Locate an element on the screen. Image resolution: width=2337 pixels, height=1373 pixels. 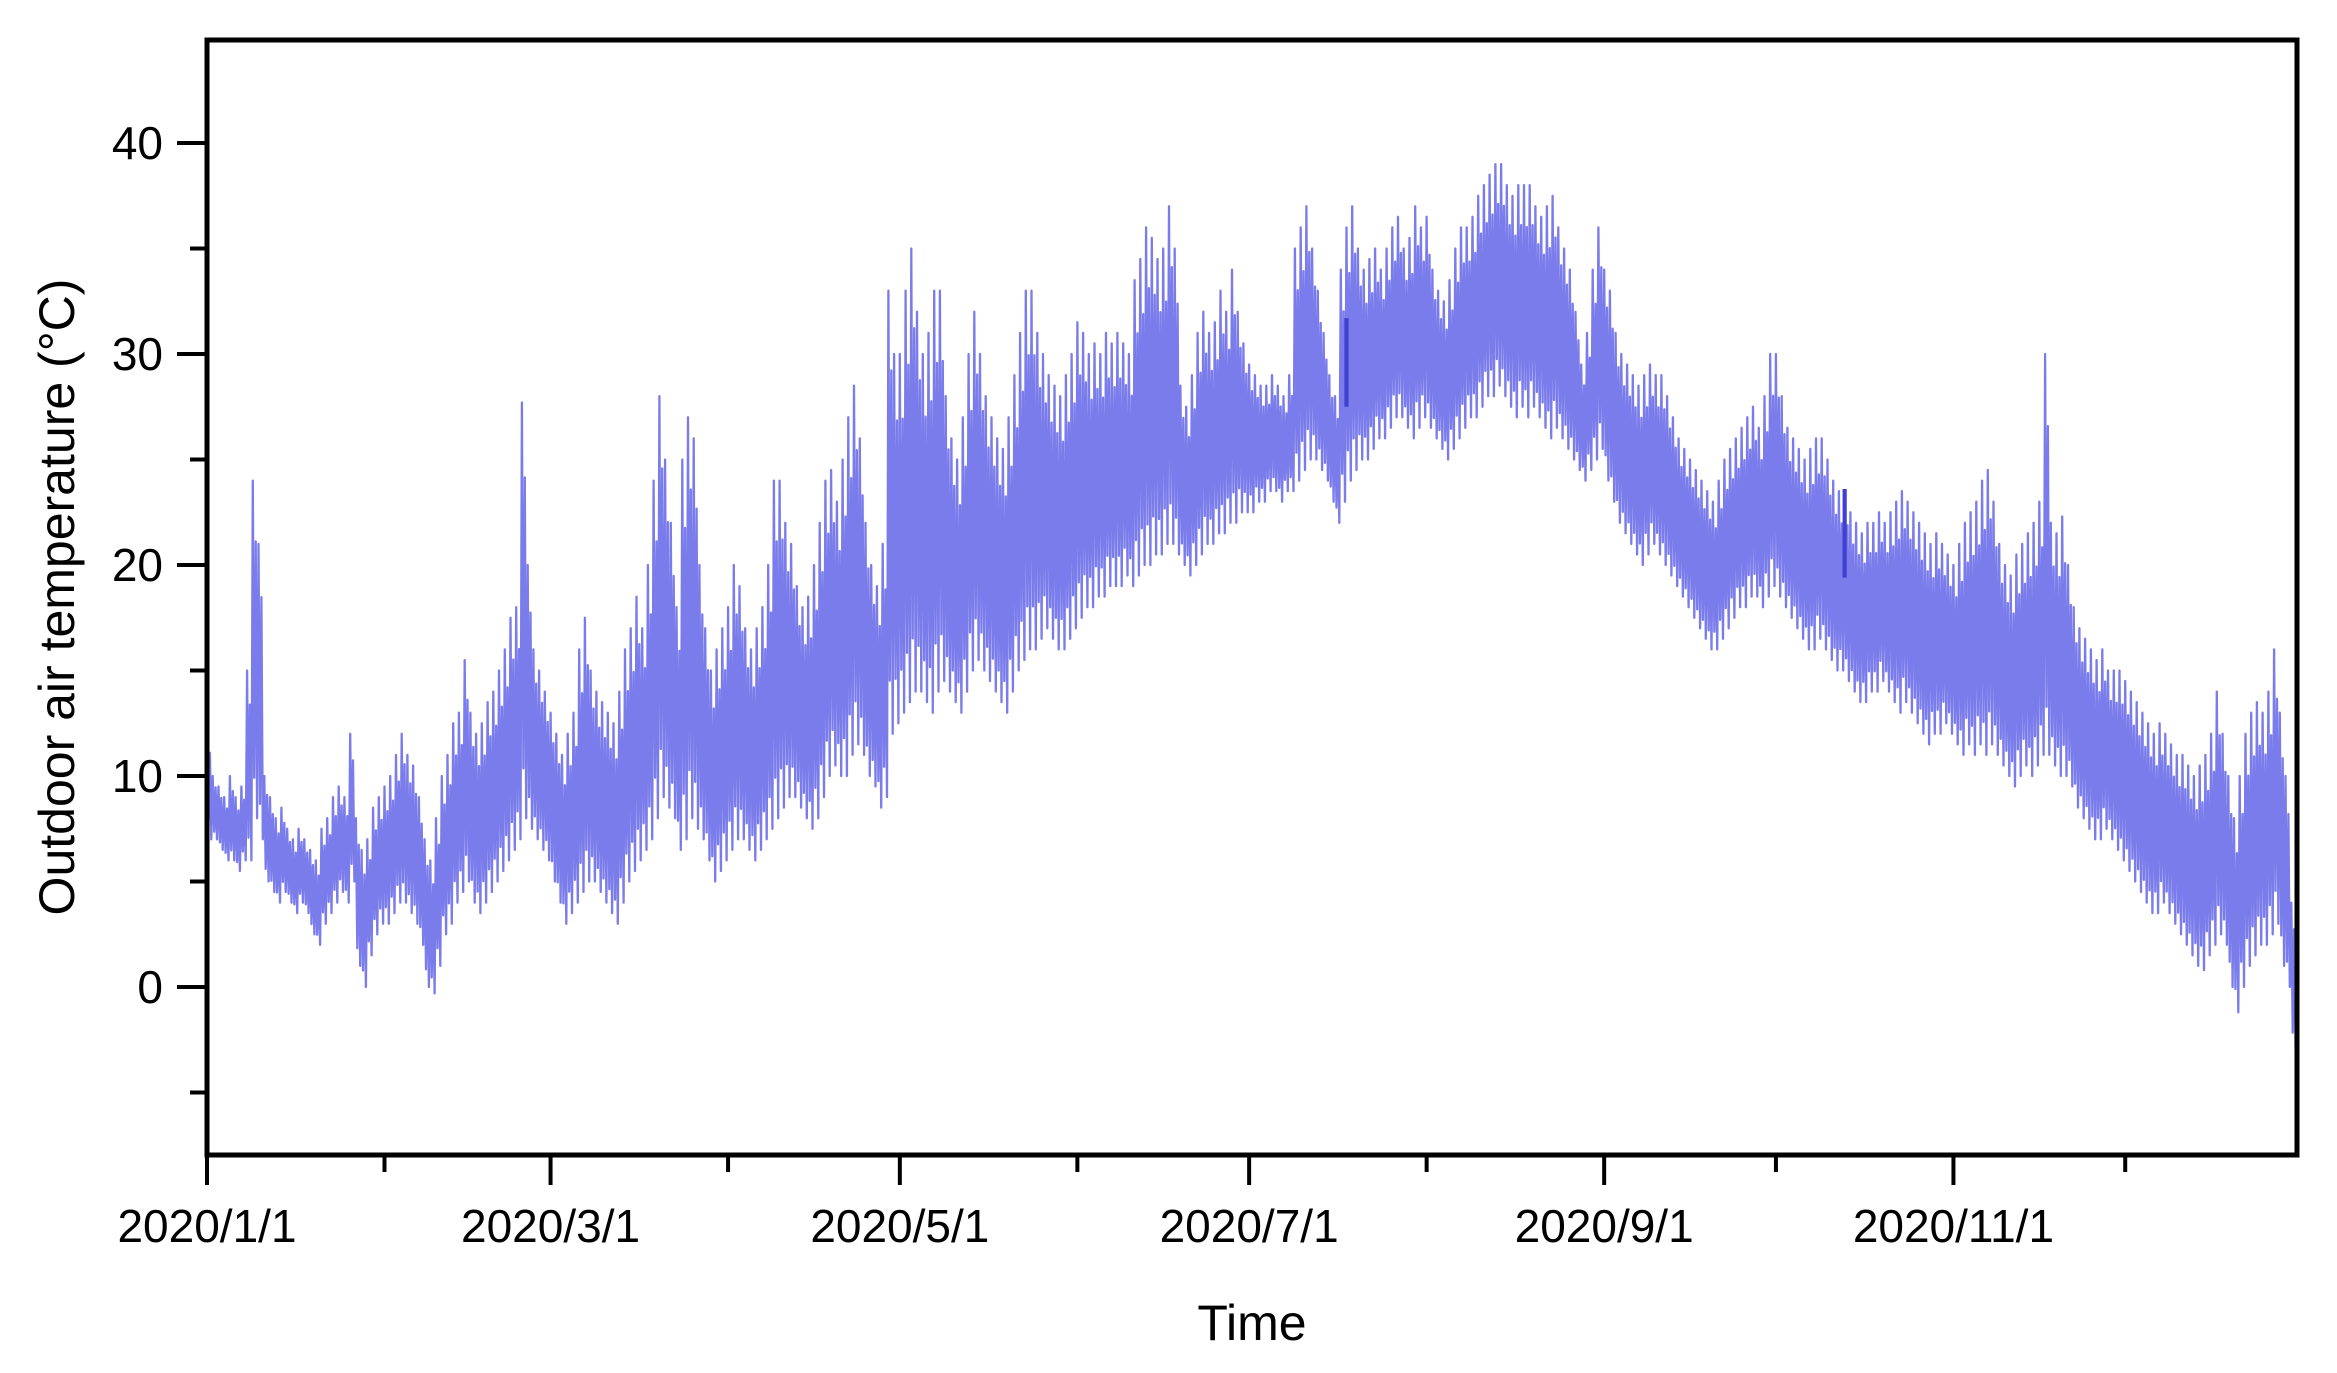
x-tick-label: 2020/7/1 is located at coordinates (1249, 1226).